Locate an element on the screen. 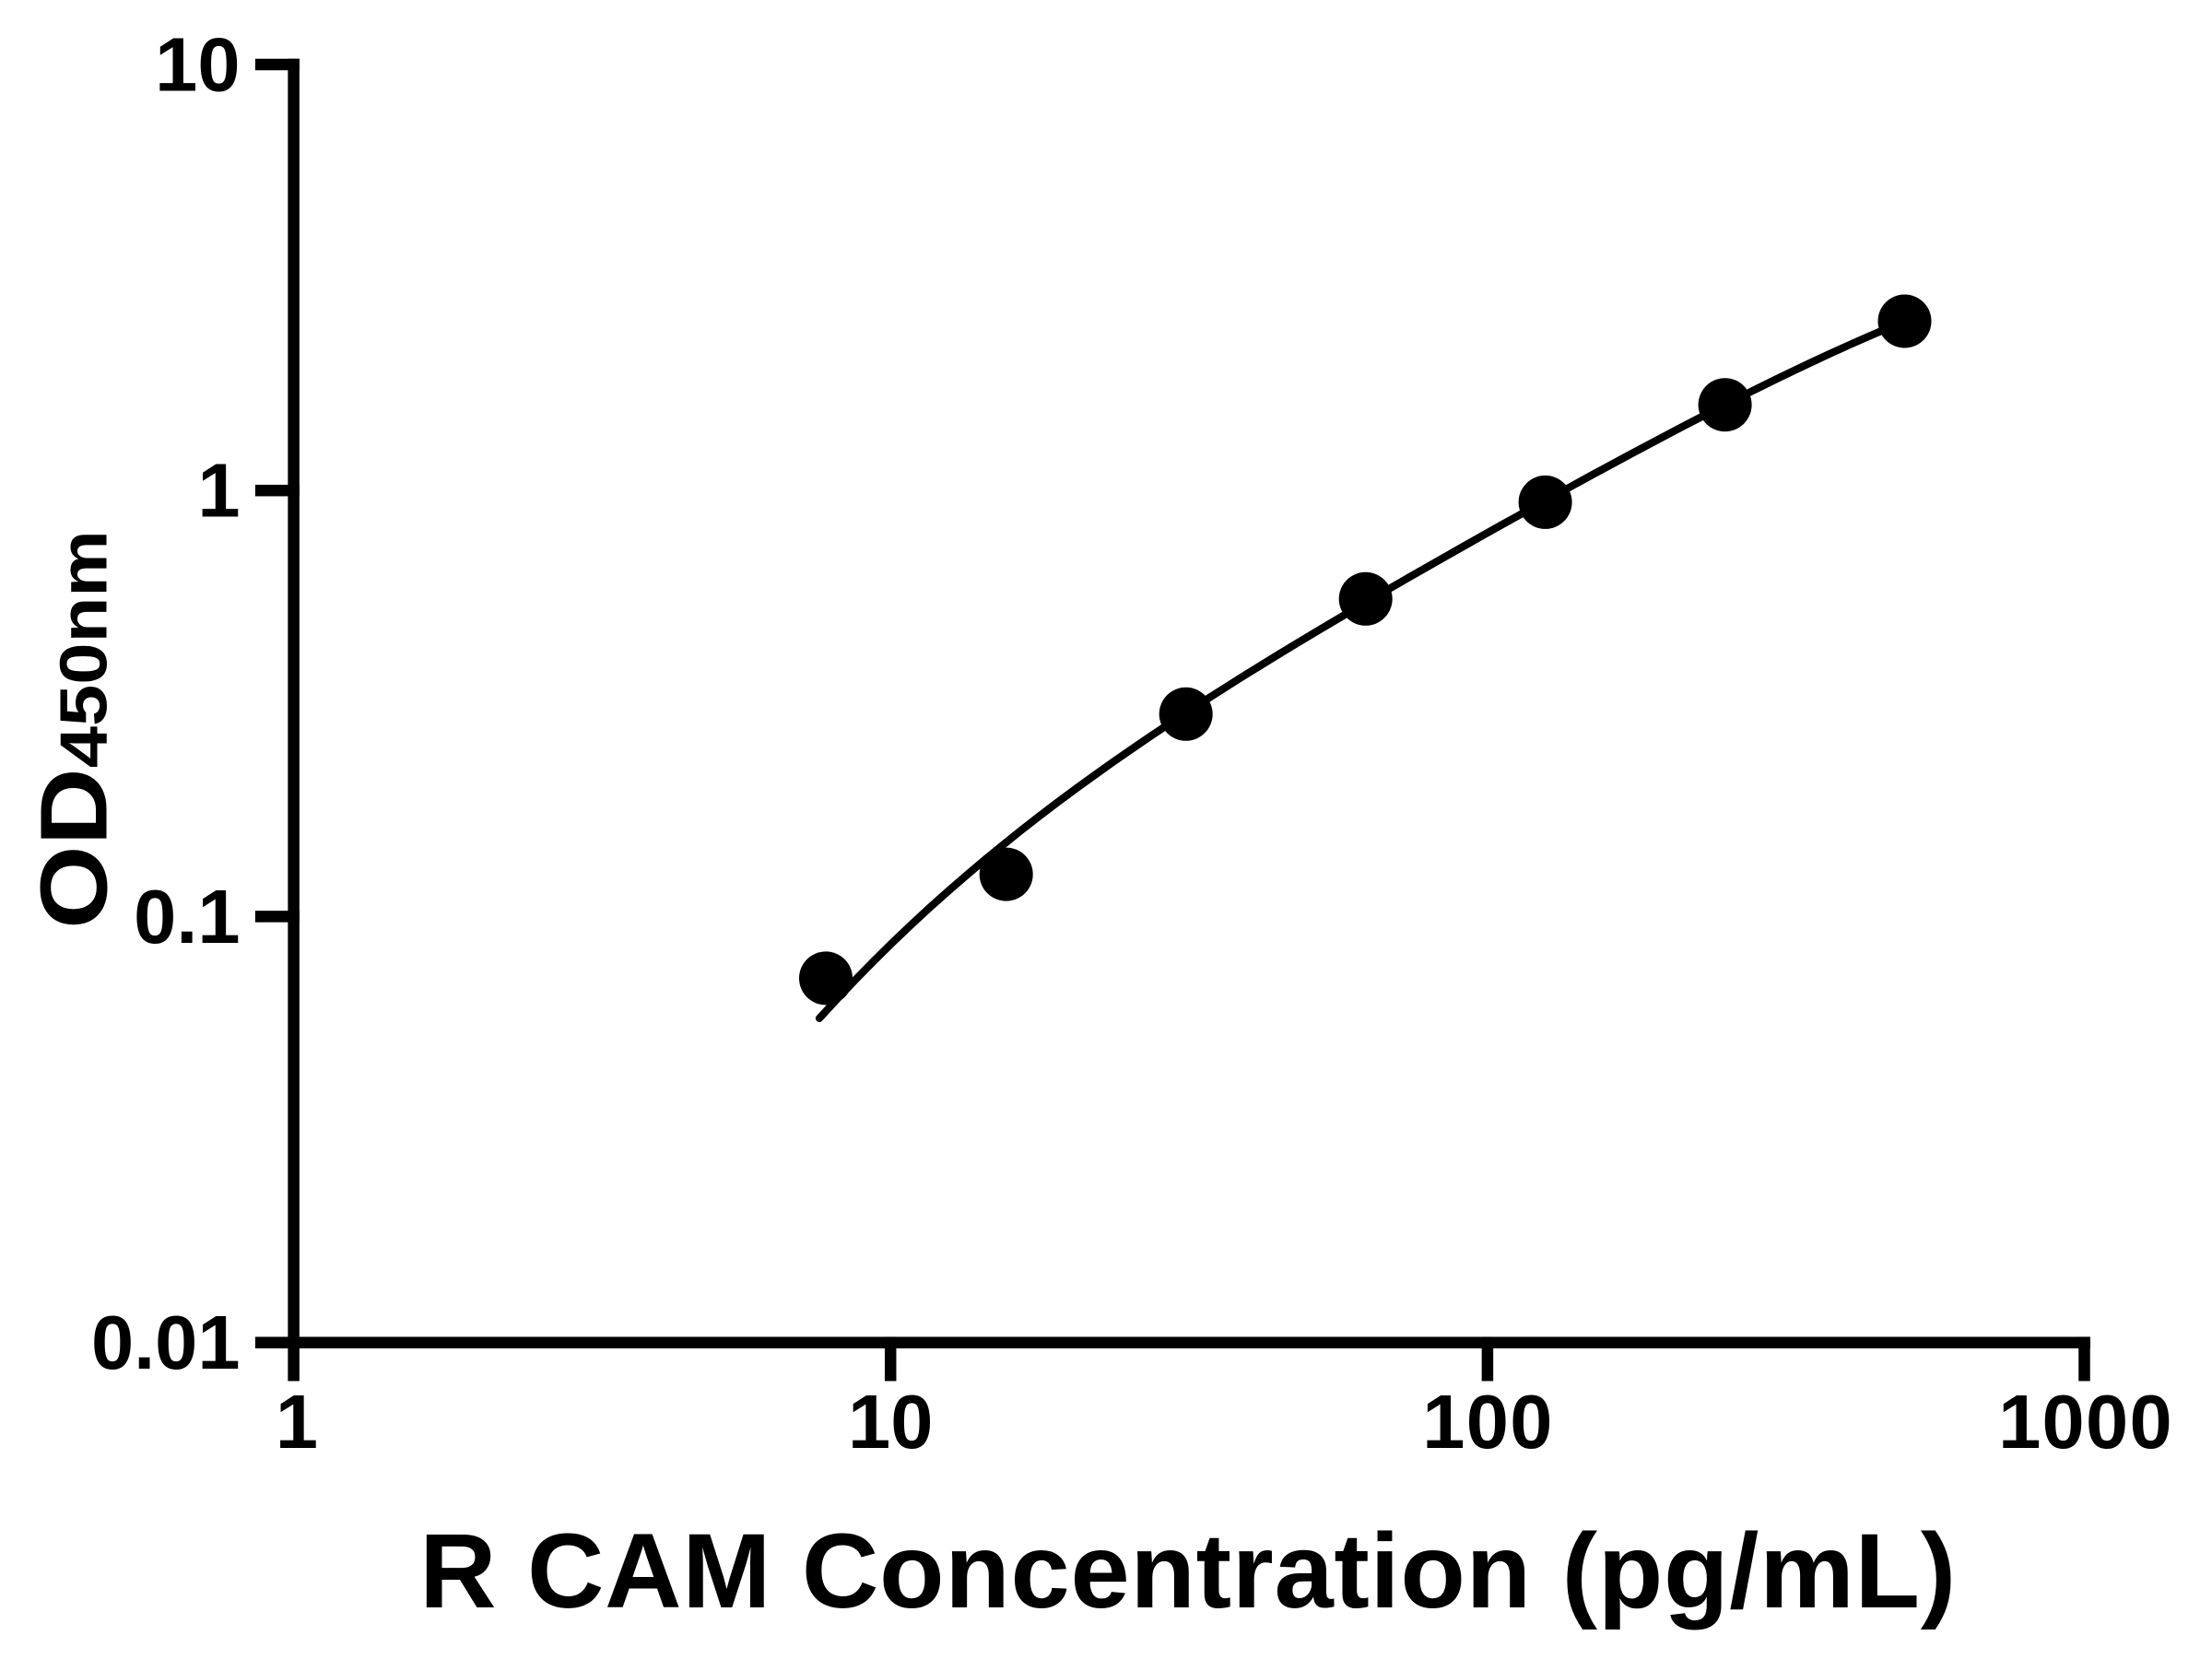 This screenshot has width=2212, height=1659. svg-text: 1000 is located at coordinates (2085, 1422).